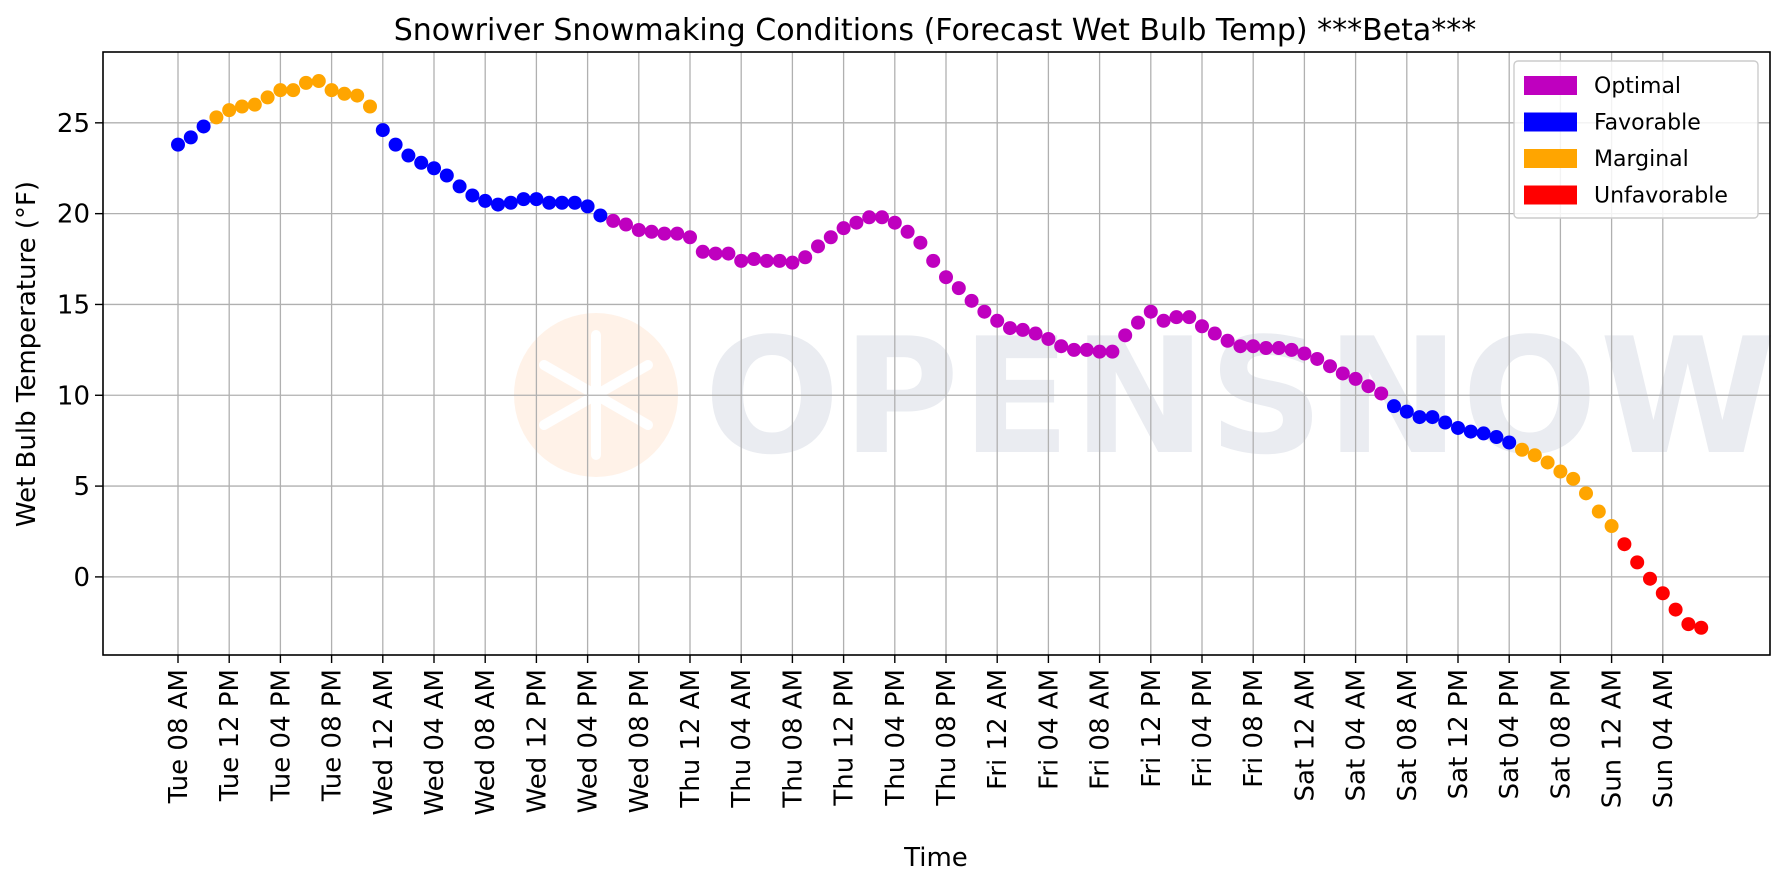  Describe the element at coordinates (1152, 728) in the screenshot. I see `x-tick-label: Fri 12 PM` at that location.